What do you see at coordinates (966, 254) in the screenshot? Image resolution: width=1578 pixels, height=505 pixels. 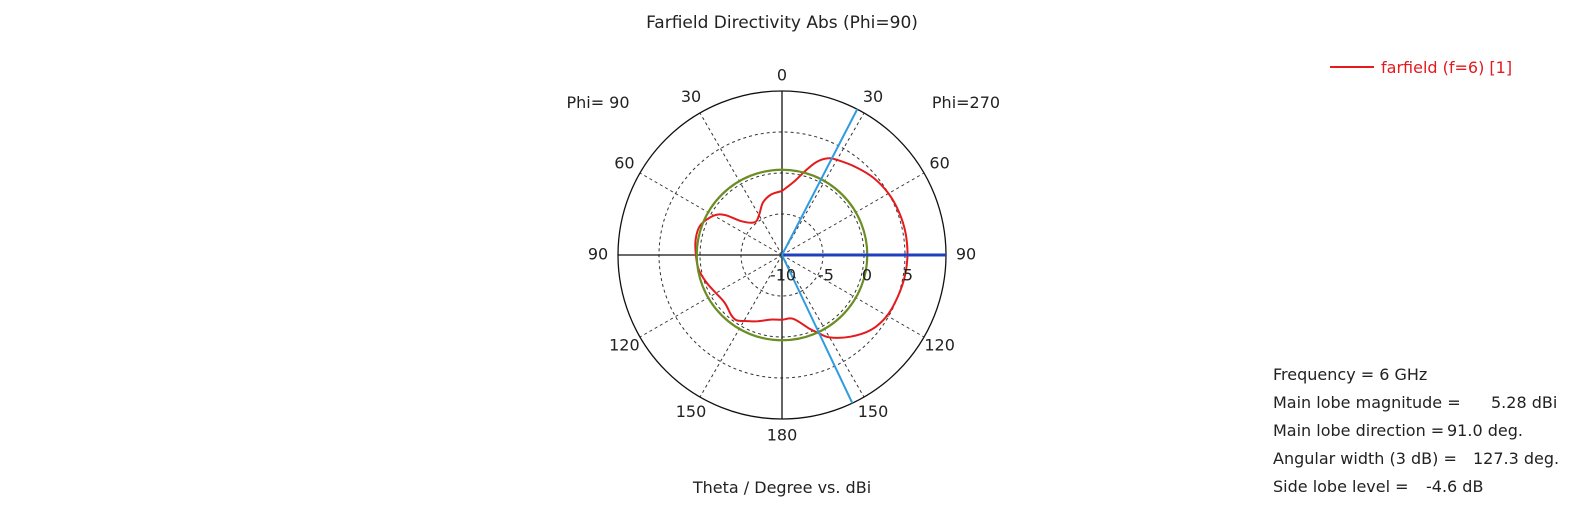 I see `angle-label-right: 90` at bounding box center [966, 254].